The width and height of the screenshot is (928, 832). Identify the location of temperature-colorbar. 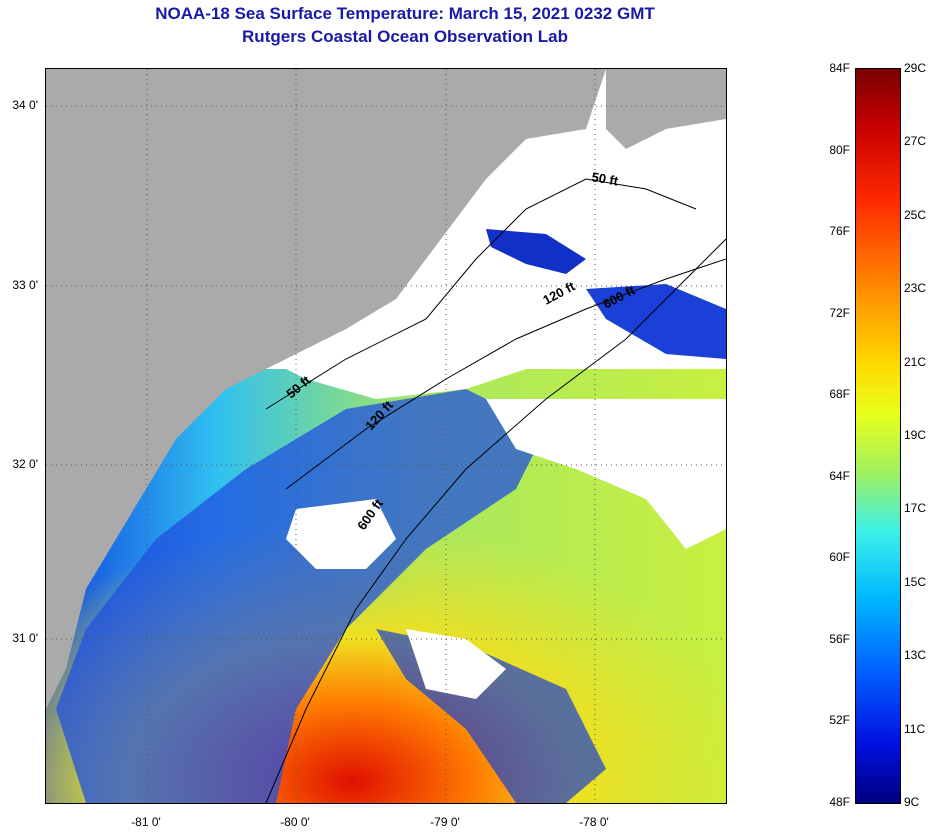
(878, 436).